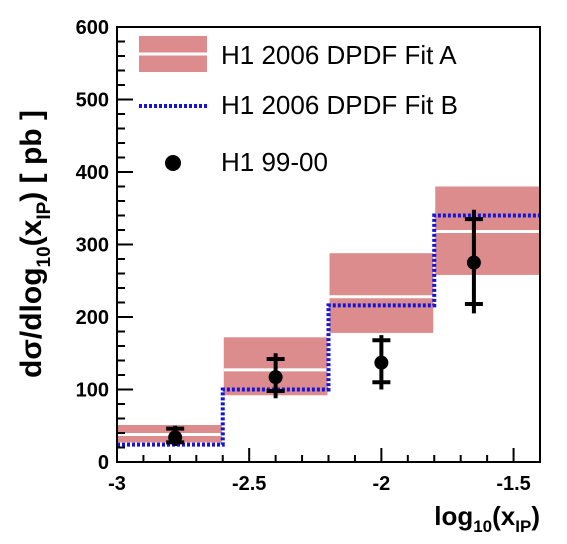  What do you see at coordinates (44, 210) in the screenshot?
I see `y-axis-title-sub: IP` at bounding box center [44, 210].